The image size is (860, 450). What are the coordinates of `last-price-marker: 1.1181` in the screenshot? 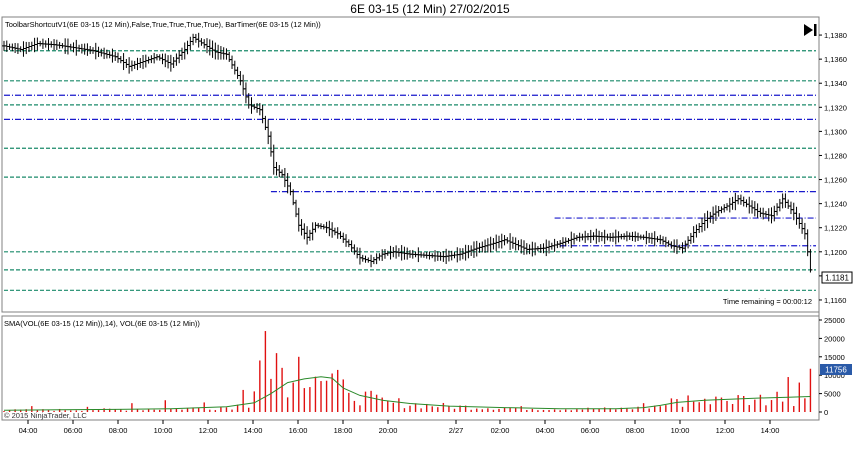 It's located at (837, 277).